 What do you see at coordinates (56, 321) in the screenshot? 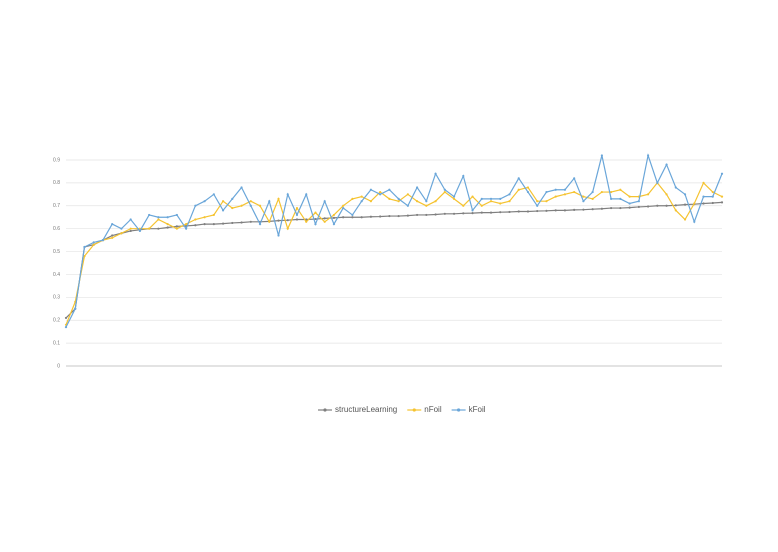
I see `y-tick-label: 0.2` at bounding box center [56, 321].